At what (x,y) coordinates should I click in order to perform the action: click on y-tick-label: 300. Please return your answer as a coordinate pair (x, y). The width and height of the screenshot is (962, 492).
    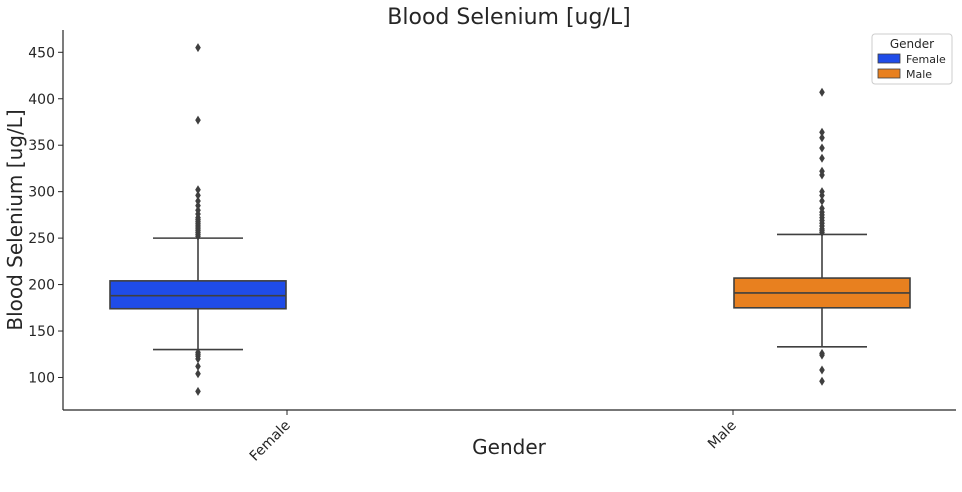
    Looking at the image, I should click on (41, 193).